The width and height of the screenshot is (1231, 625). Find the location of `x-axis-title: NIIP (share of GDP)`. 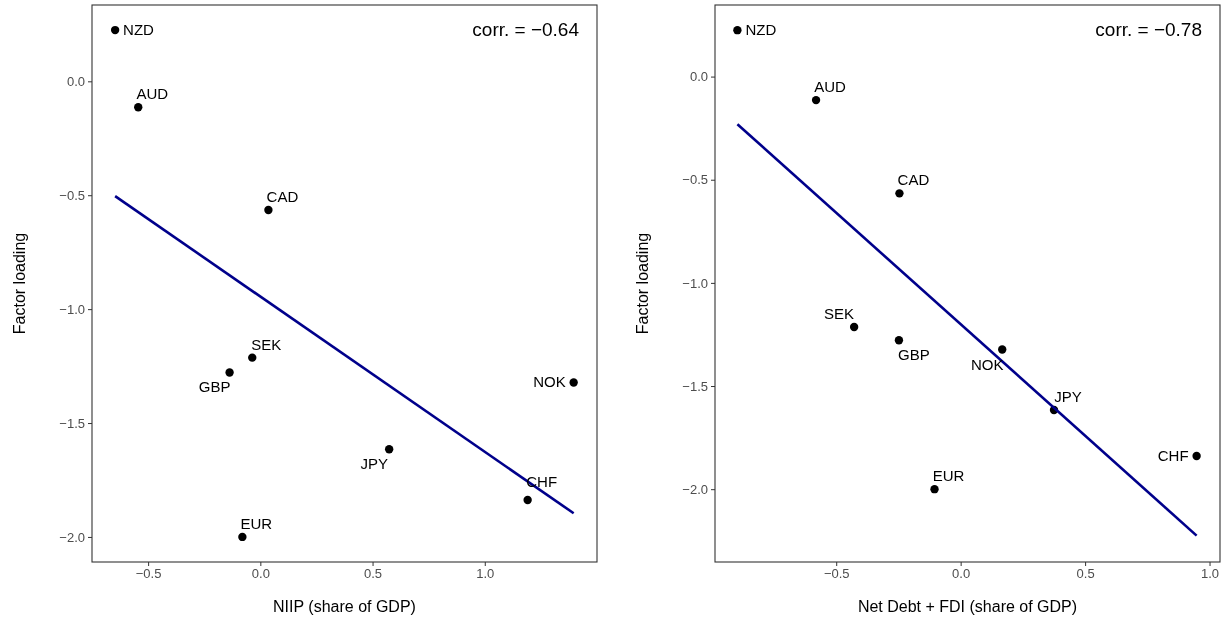

x-axis-title: NIIP (share of GDP) is located at coordinates (344, 606).